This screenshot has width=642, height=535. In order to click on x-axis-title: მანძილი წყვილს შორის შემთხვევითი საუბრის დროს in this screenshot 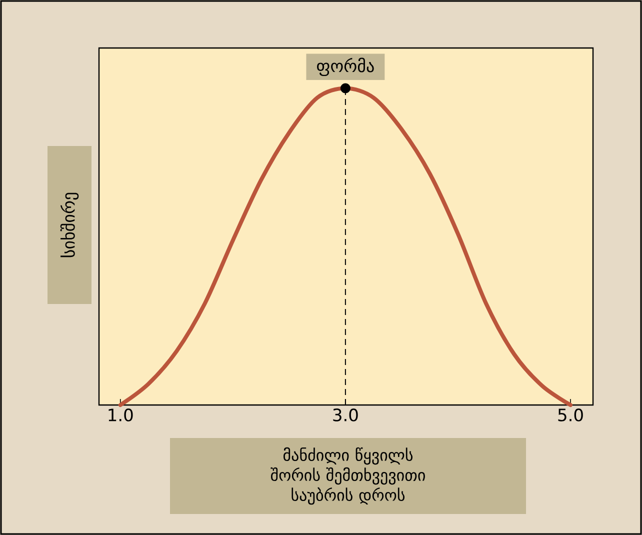, I will do `click(347, 476)`.